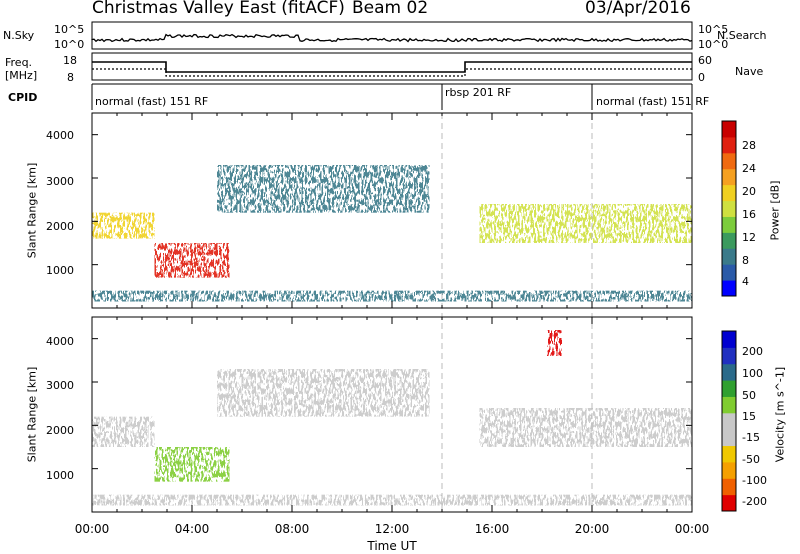  What do you see at coordinates (751, 437) in the screenshot?
I see `velocity-cbar-tick-m15: -15` at bounding box center [751, 437].